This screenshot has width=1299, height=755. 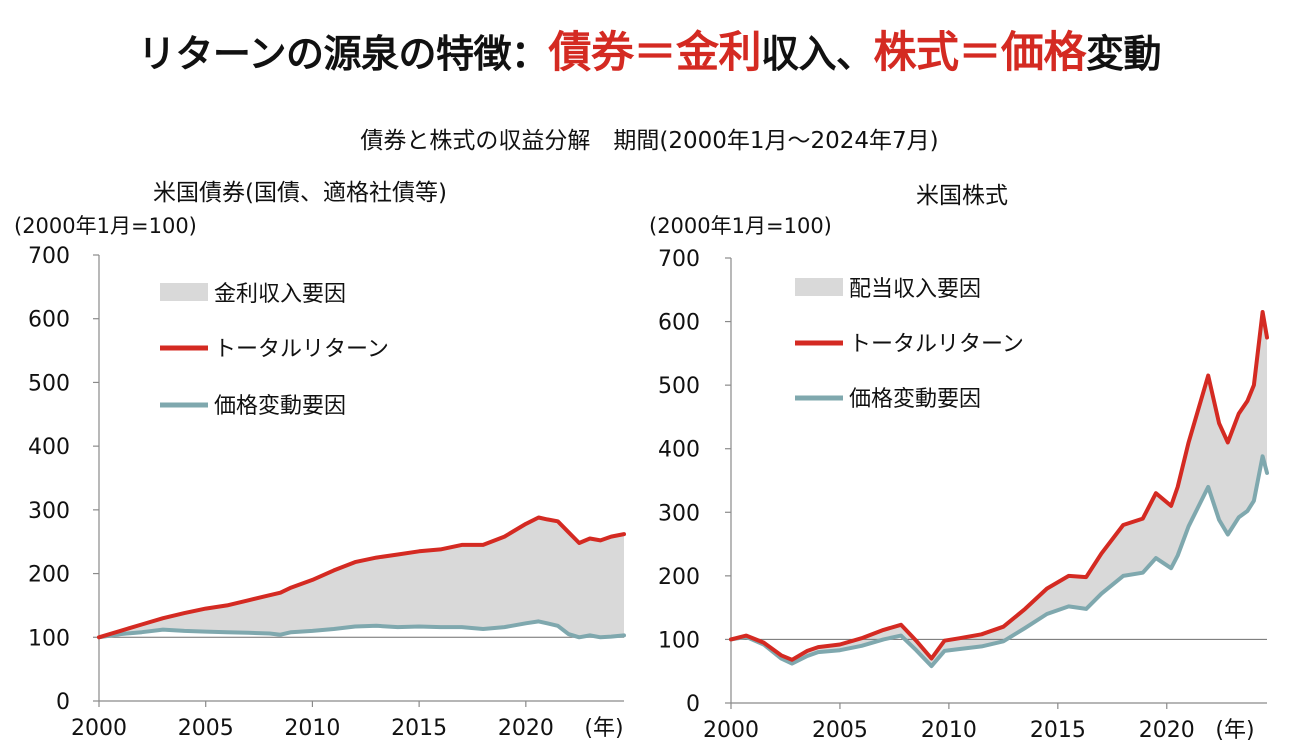 What do you see at coordinates (419, 728) in the screenshot?
I see `bond-x-tick-label: 2015` at bounding box center [419, 728].